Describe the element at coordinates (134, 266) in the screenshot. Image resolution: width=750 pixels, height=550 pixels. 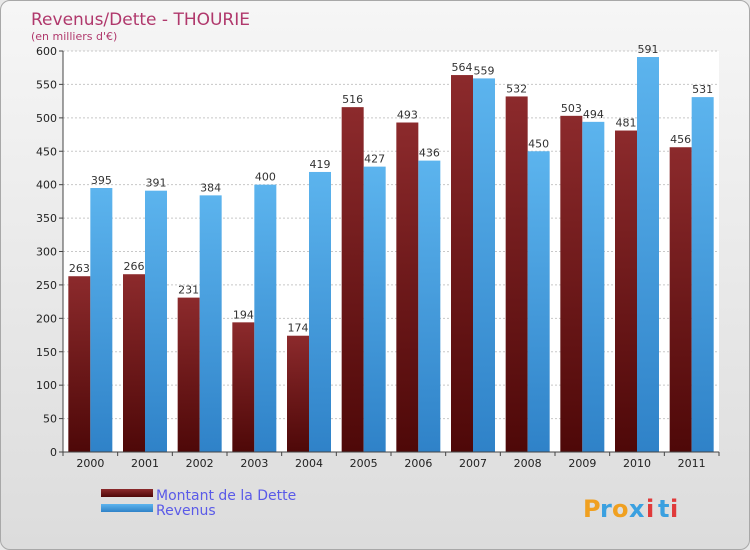
I see `data-label-debt: 266` at that location.